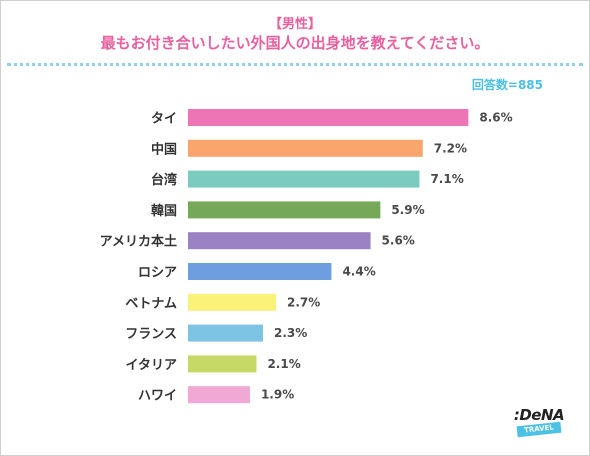  Describe the element at coordinates (151, 365) in the screenshot. I see `category-label: イタリア` at that location.